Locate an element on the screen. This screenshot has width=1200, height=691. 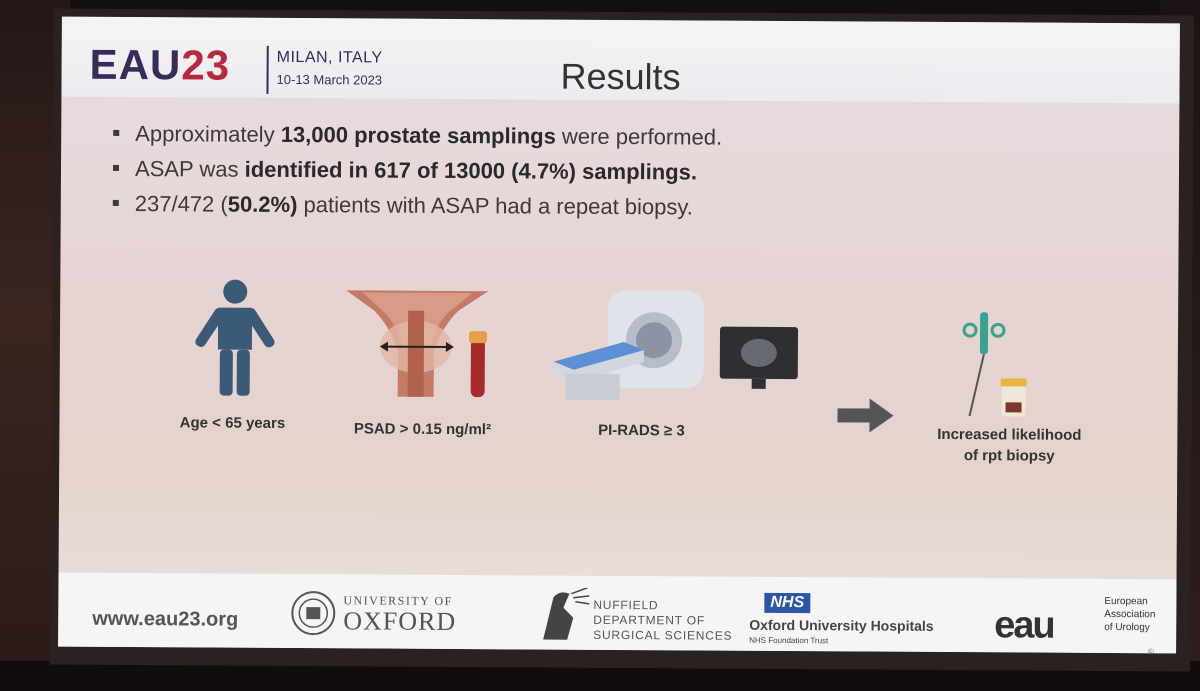
oxford-crest-icon is located at coordinates (313, 613).